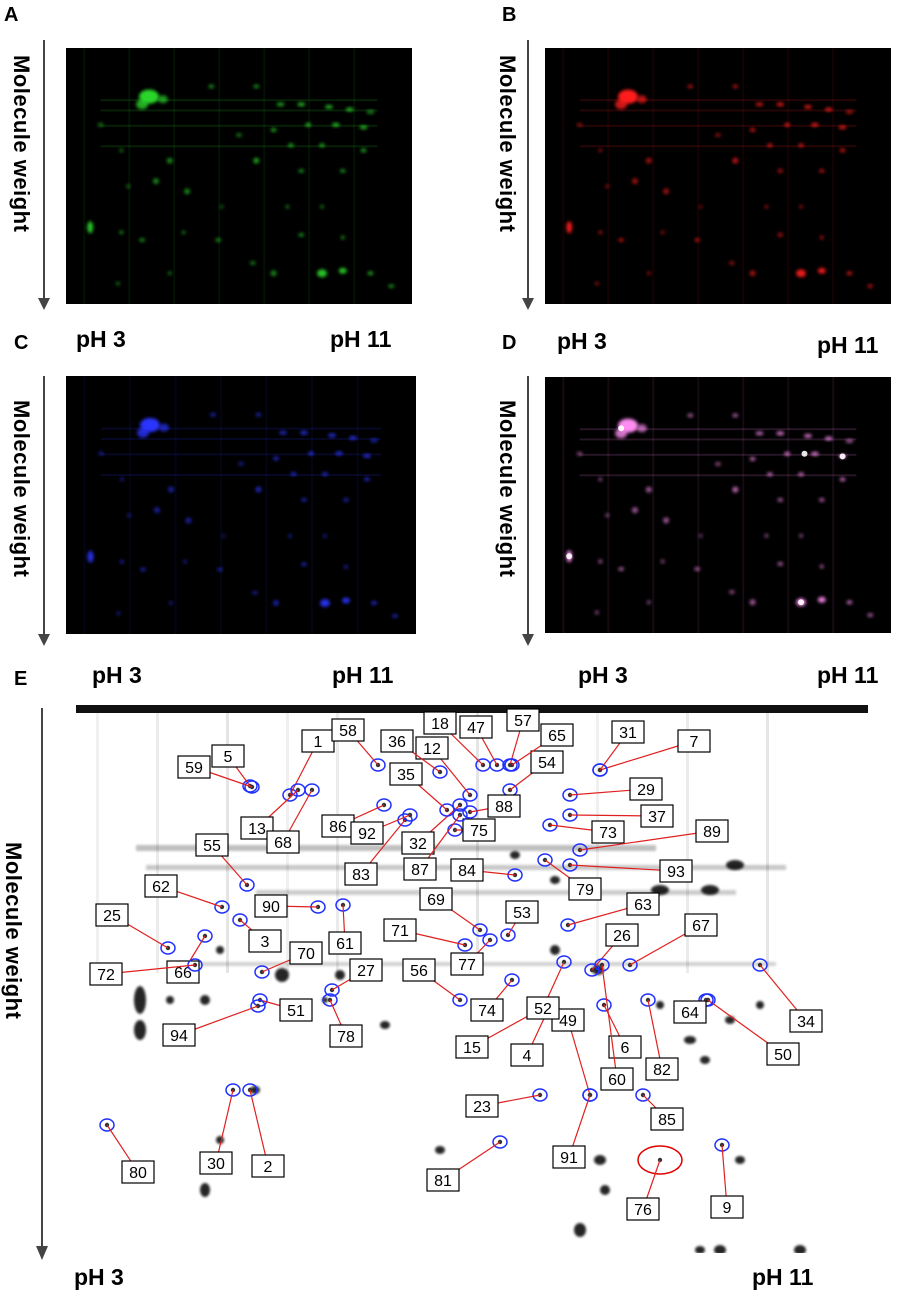 The image size is (919, 1300). I want to click on spot-label: 61, so click(345, 944).